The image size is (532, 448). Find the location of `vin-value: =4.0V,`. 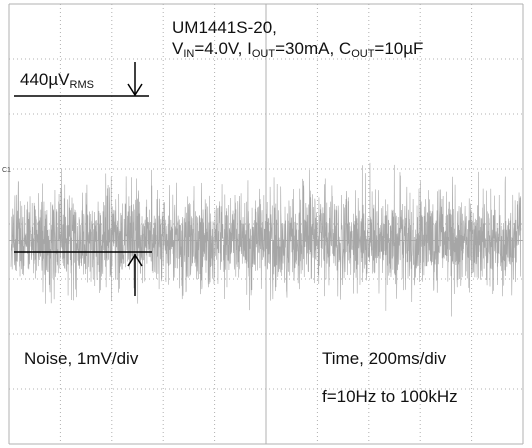

vin-value: =4.0V, is located at coordinates (221, 48).